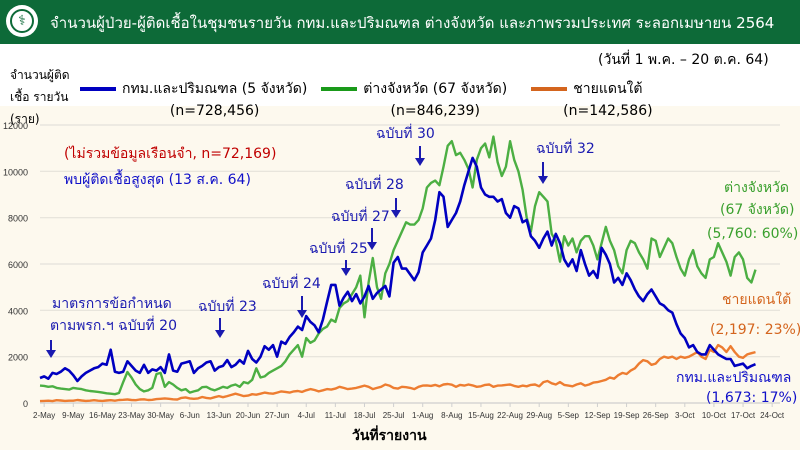 This screenshot has height=450, width=800. I want to click on x-tick-label: 19-Sep, so click(627, 415).